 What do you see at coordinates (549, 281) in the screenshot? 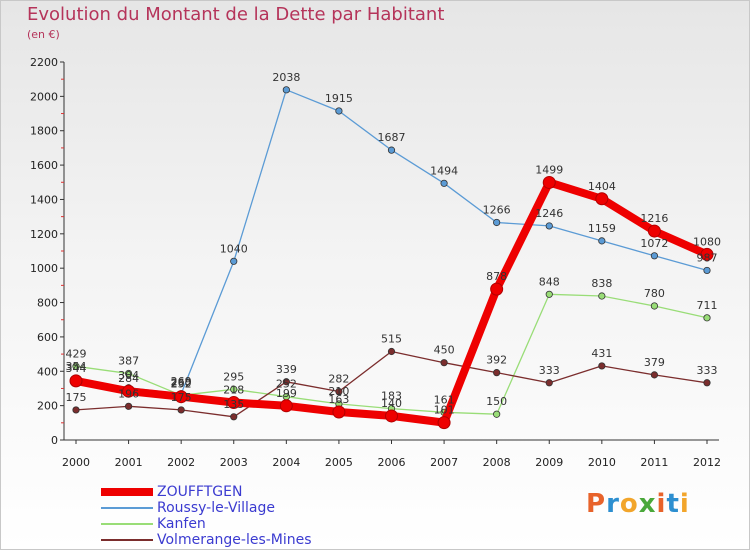
I see `data-label-2: 848` at bounding box center [549, 281].